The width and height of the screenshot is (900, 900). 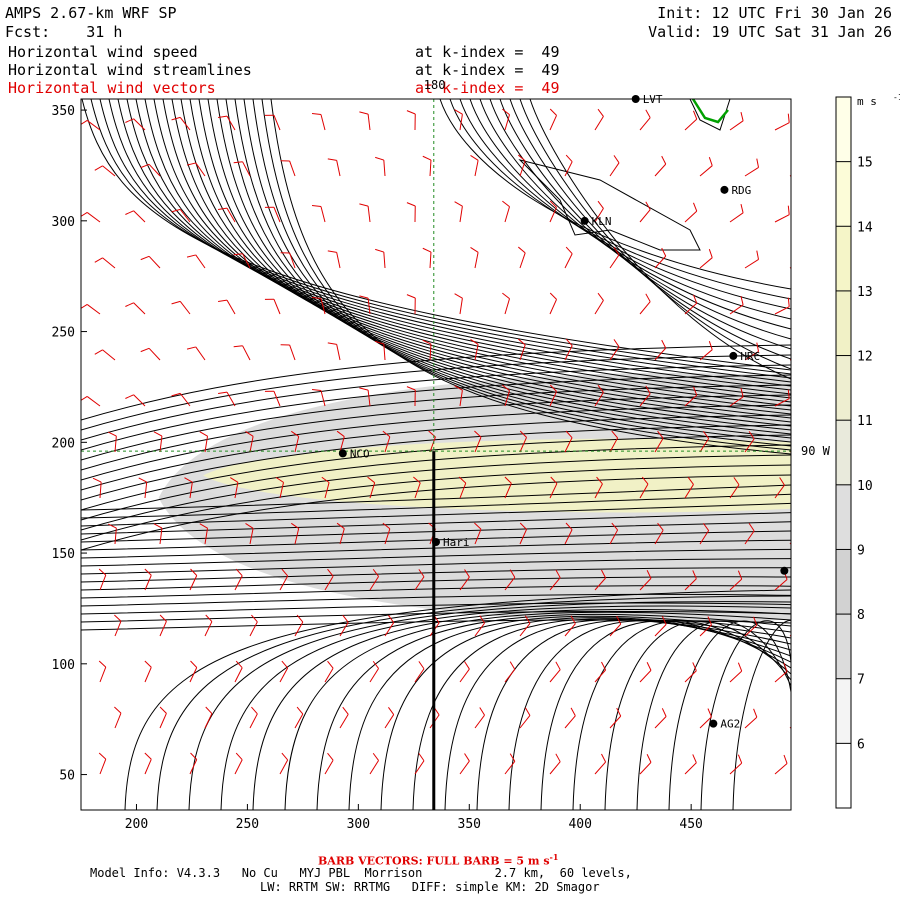 I want to click on station-label: RDG, so click(x=741, y=190).